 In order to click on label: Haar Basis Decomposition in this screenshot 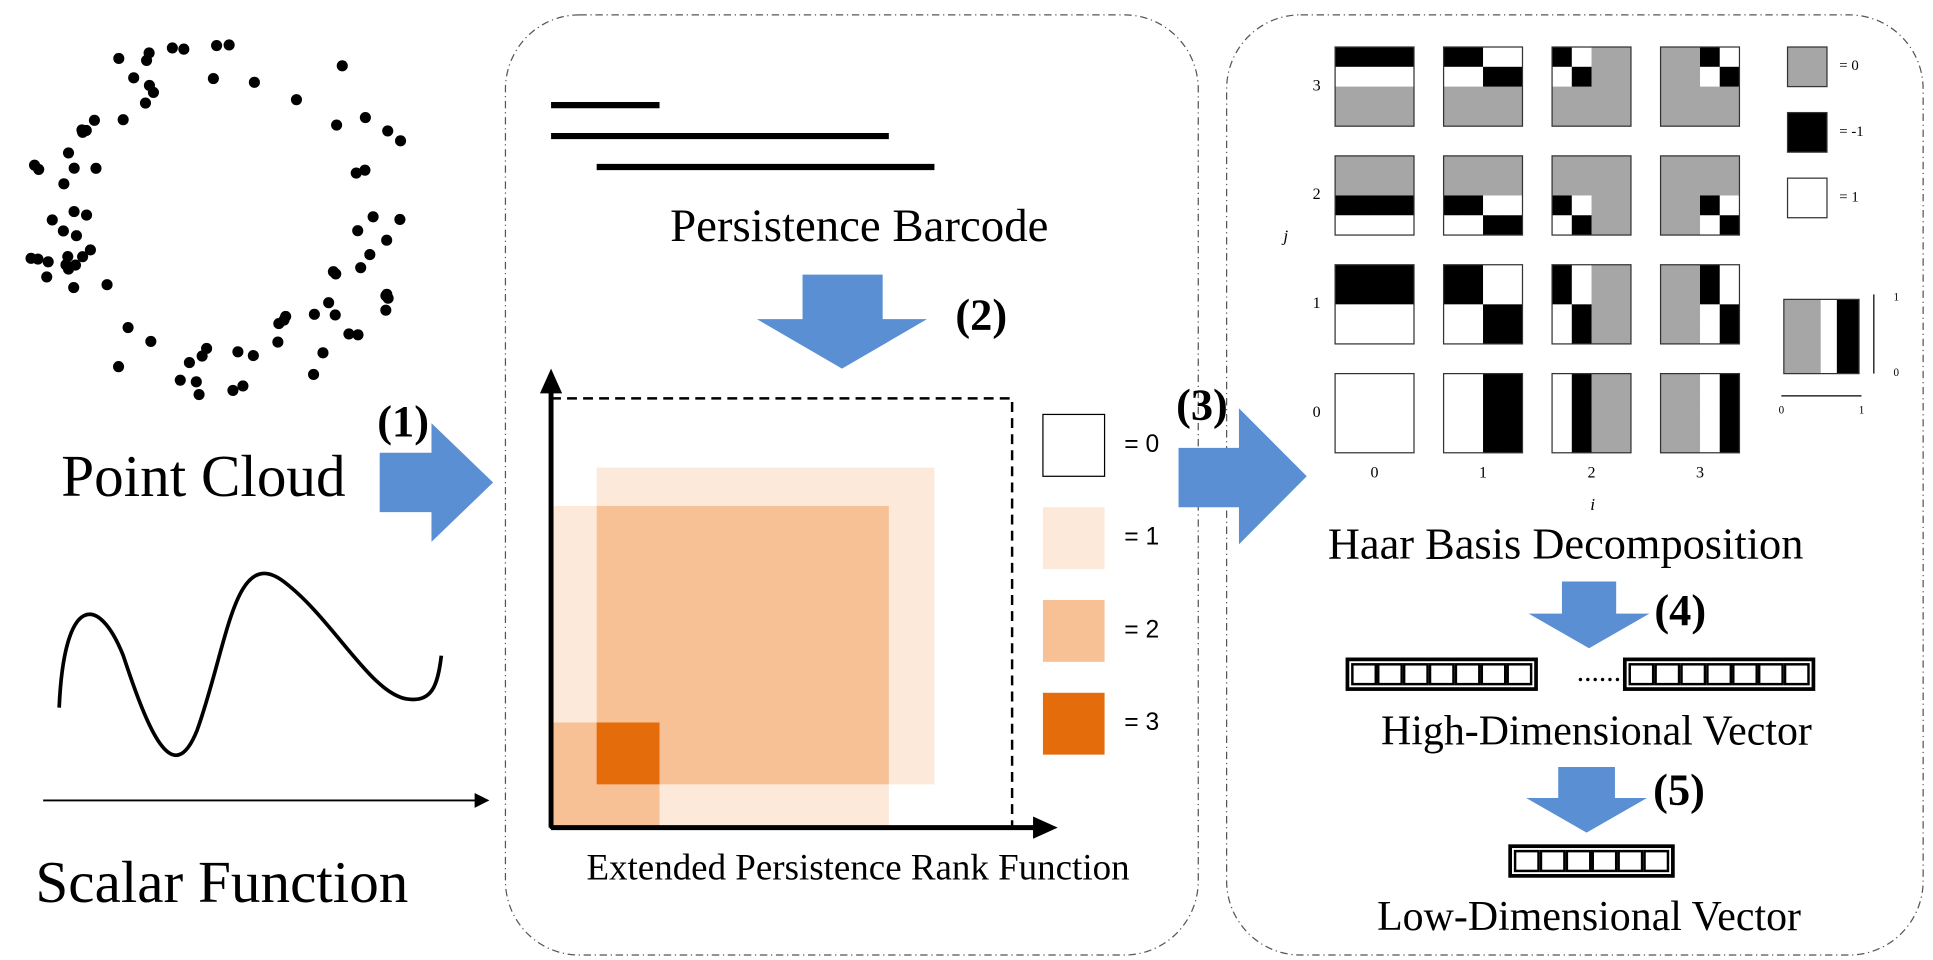, I will do `click(1566, 543)`.